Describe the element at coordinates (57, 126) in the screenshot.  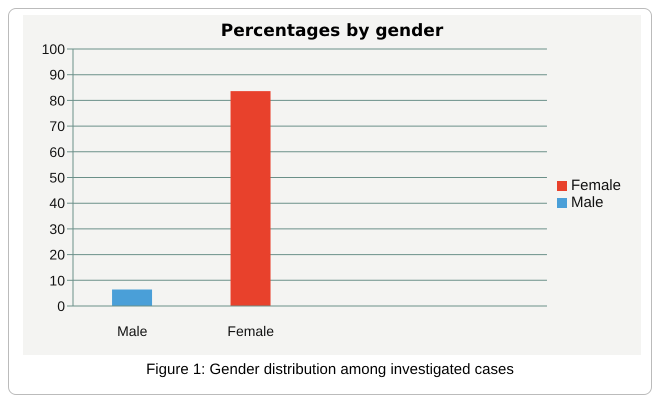
I see `y-tick-label: 70` at that location.